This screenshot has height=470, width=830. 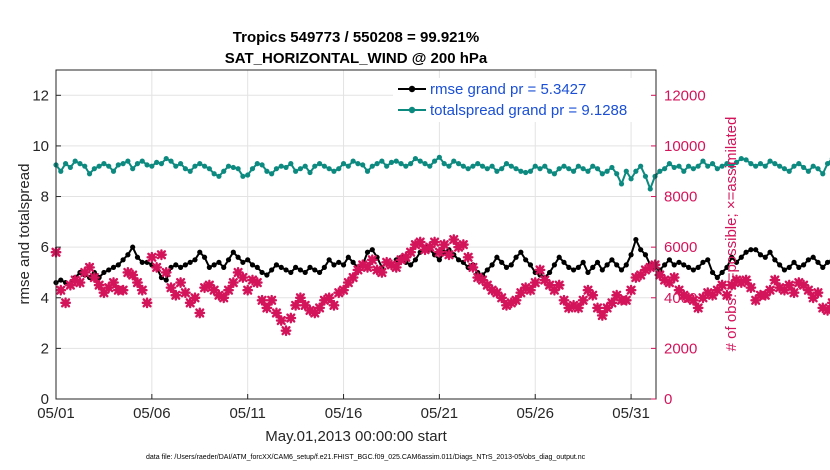 What do you see at coordinates (40, 95) in the screenshot?
I see `y-tick-label: 12` at bounding box center [40, 95].